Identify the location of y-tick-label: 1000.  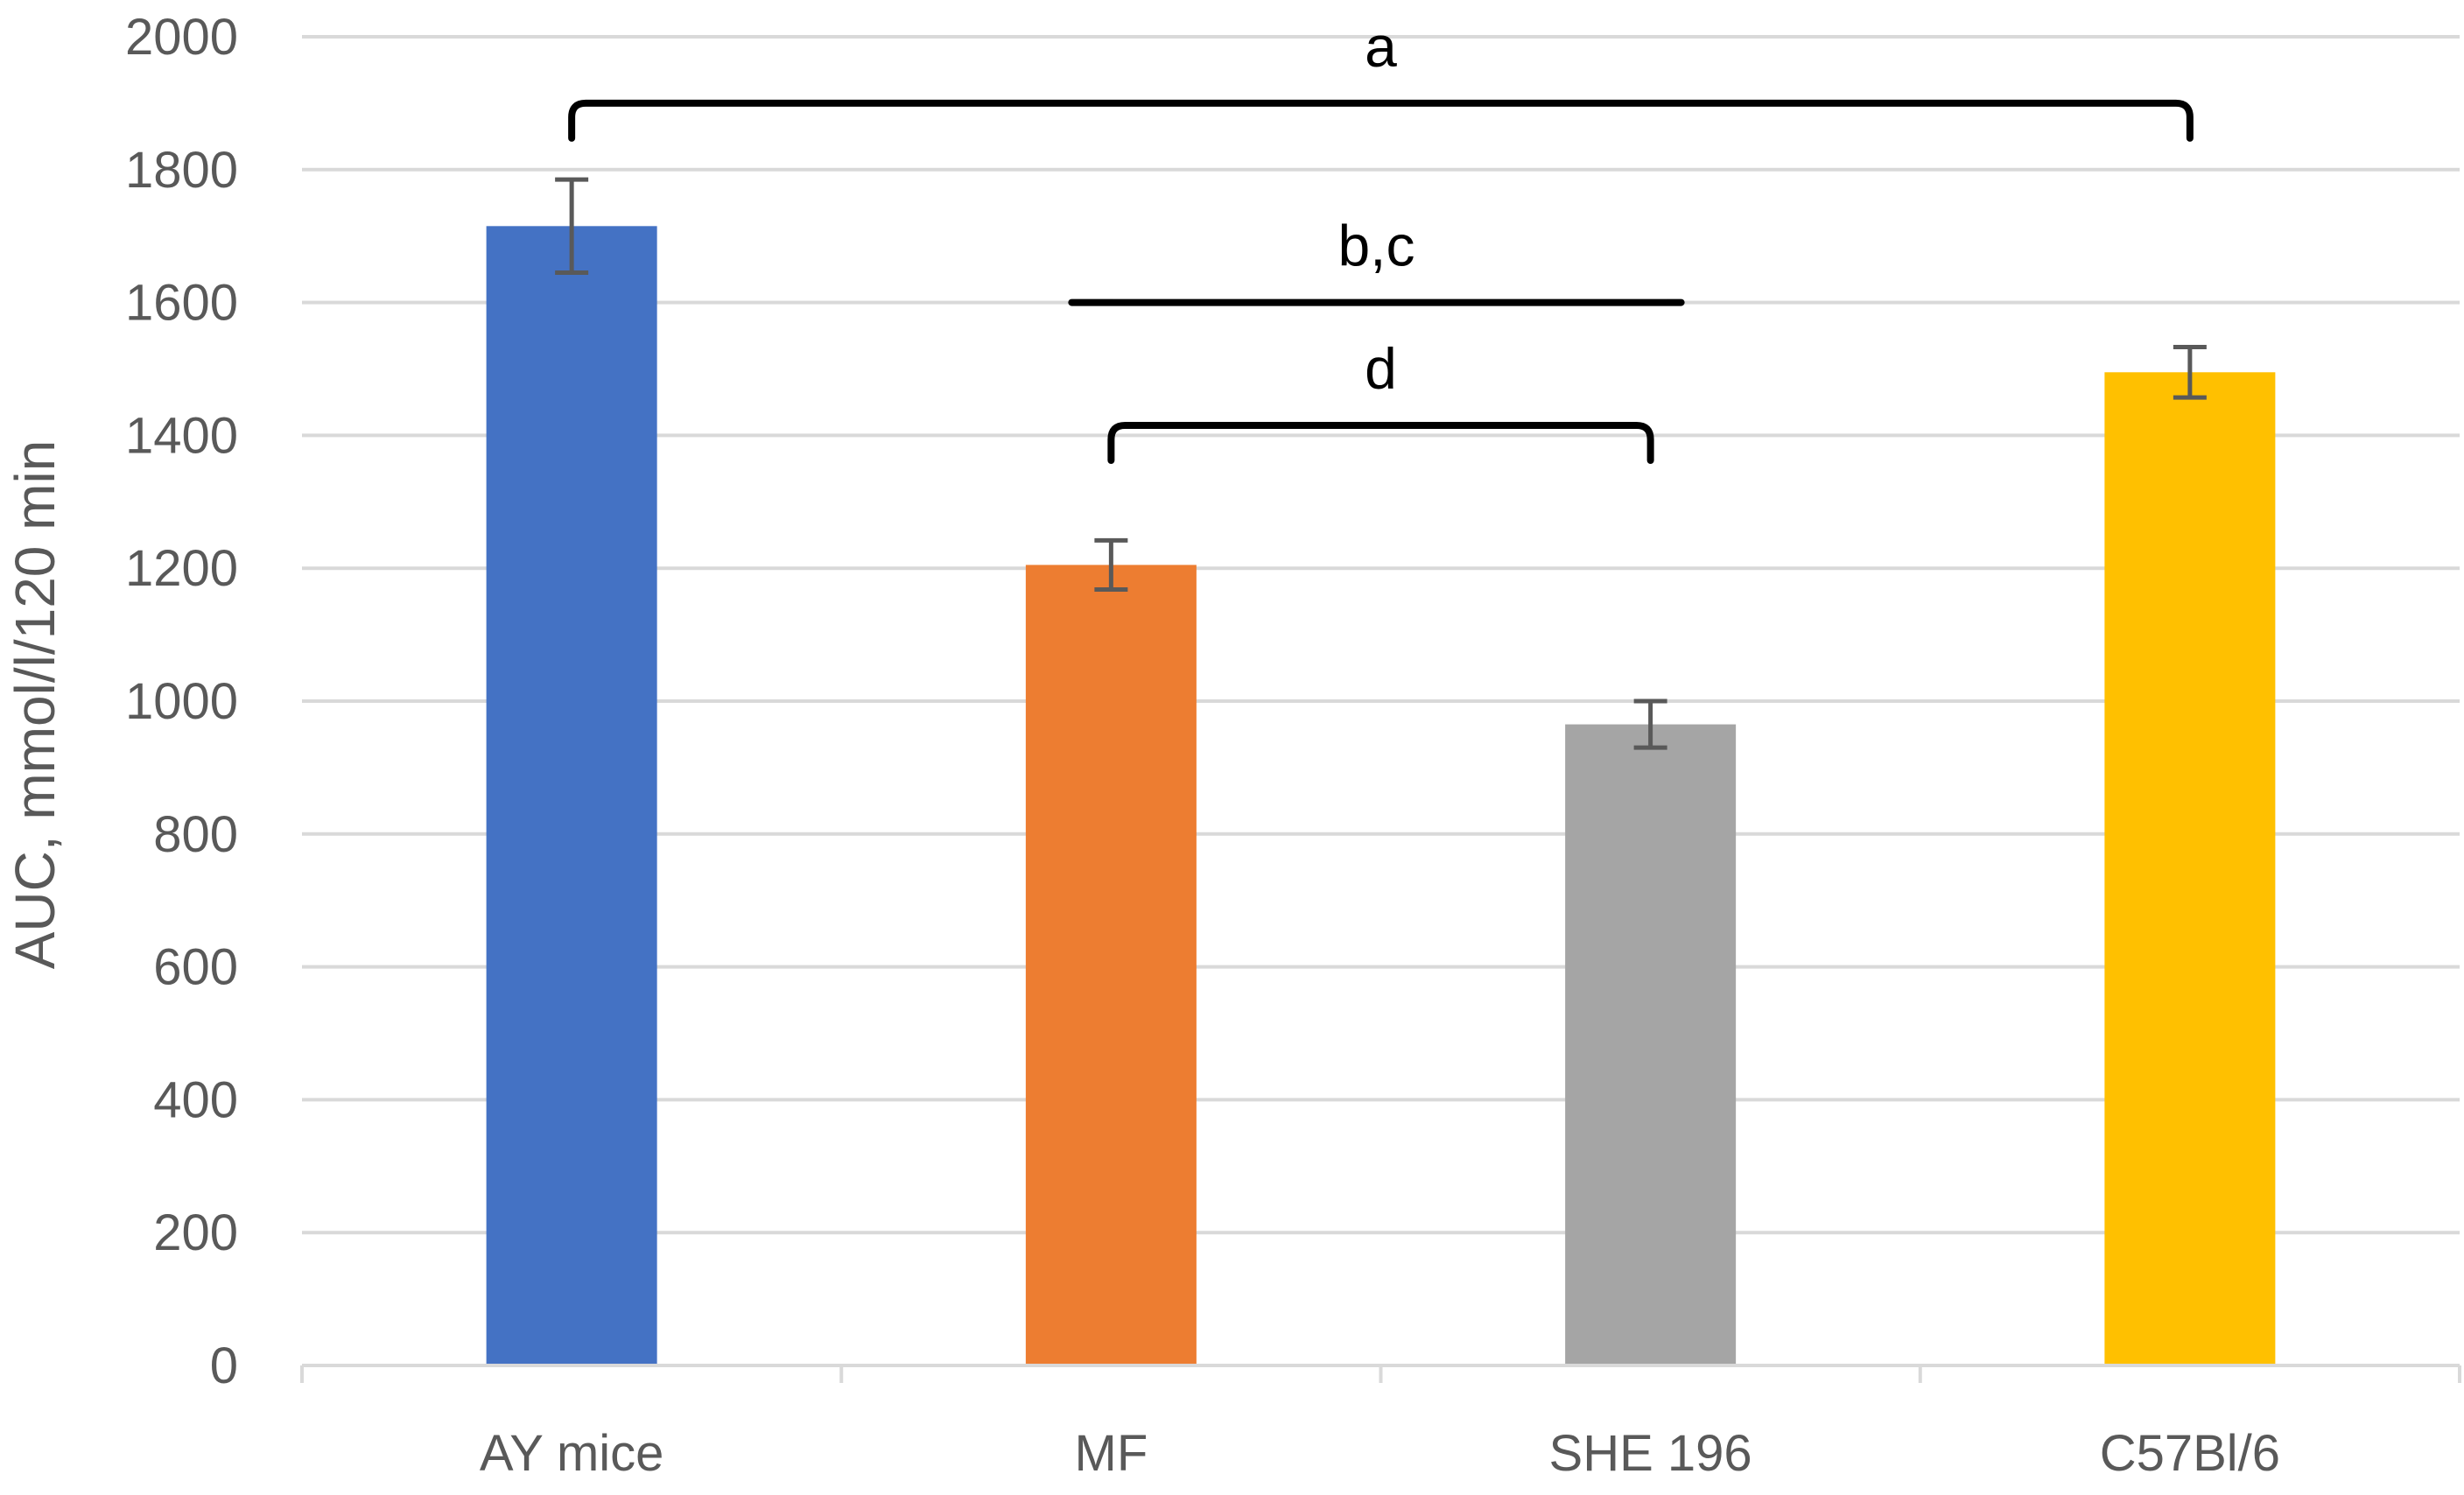
(181, 702).